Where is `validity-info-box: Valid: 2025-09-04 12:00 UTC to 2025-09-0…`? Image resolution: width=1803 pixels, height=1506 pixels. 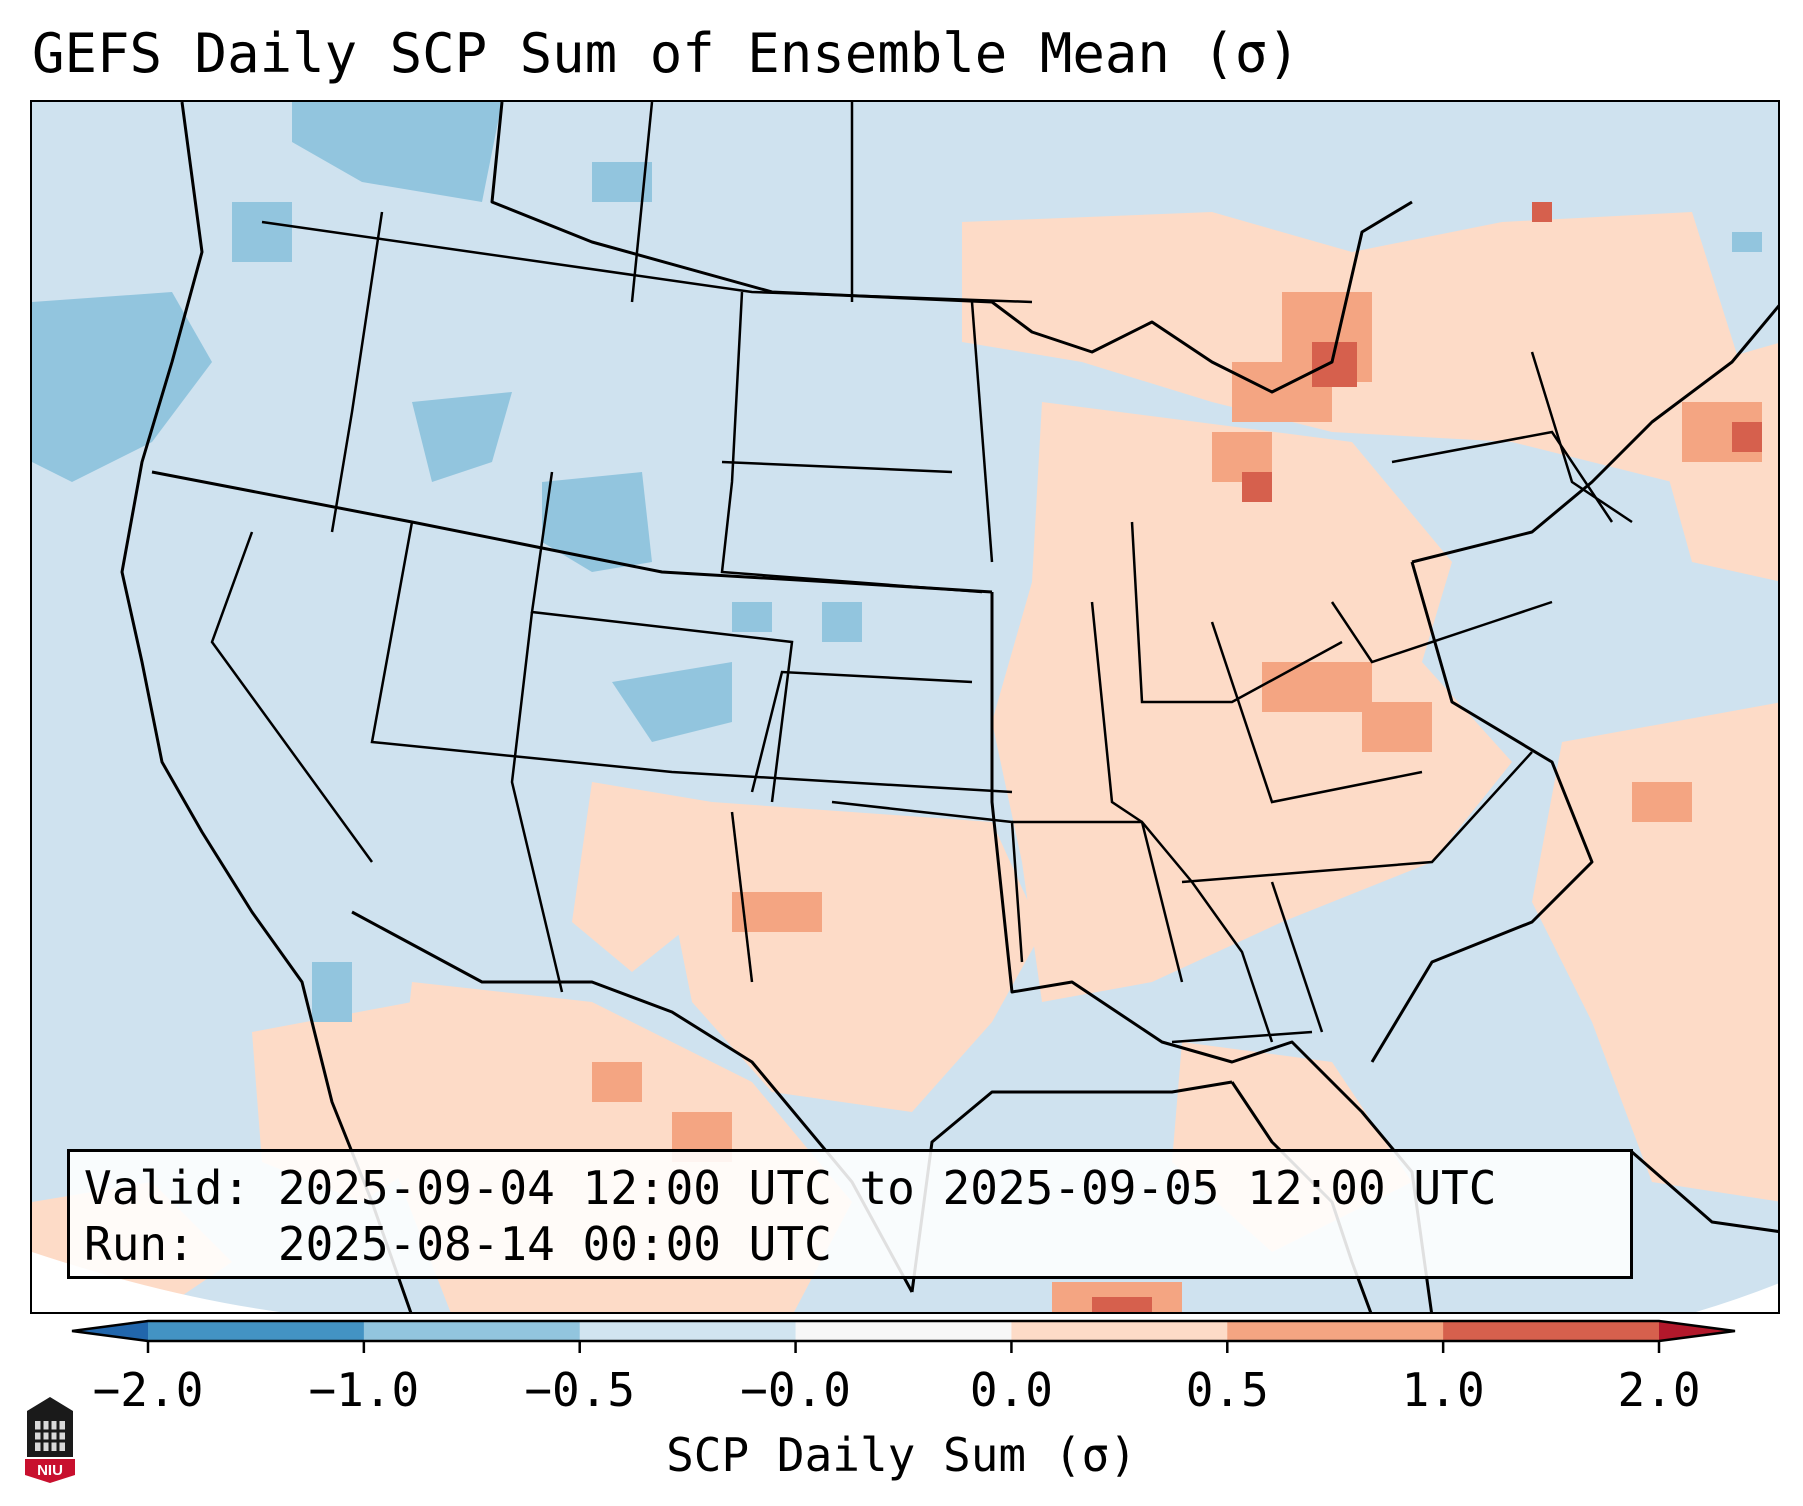 validity-info-box: Valid: 2025-09-04 12:00 UTC to 2025-09-0… is located at coordinates (850, 1214).